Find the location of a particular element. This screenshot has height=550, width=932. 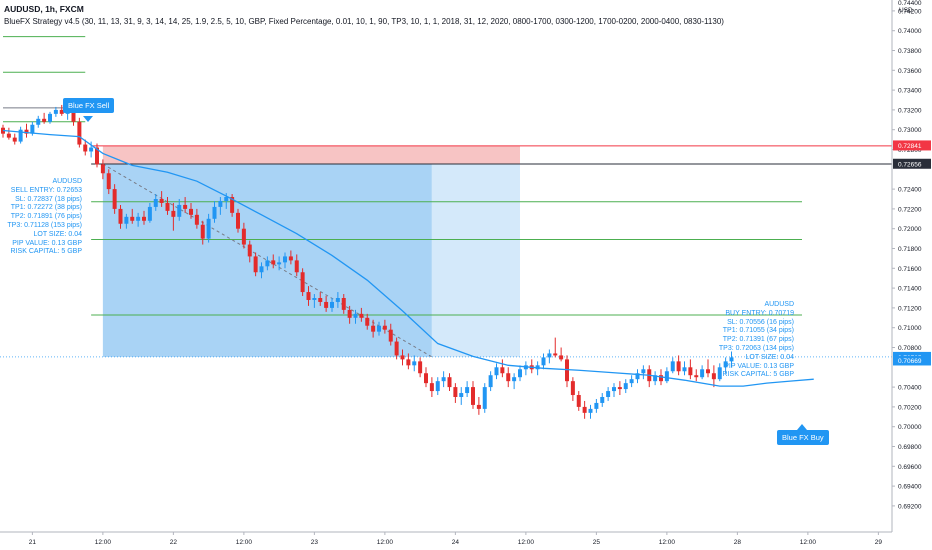

price-tick-label: 0.73400 is located at coordinates (910, 91).